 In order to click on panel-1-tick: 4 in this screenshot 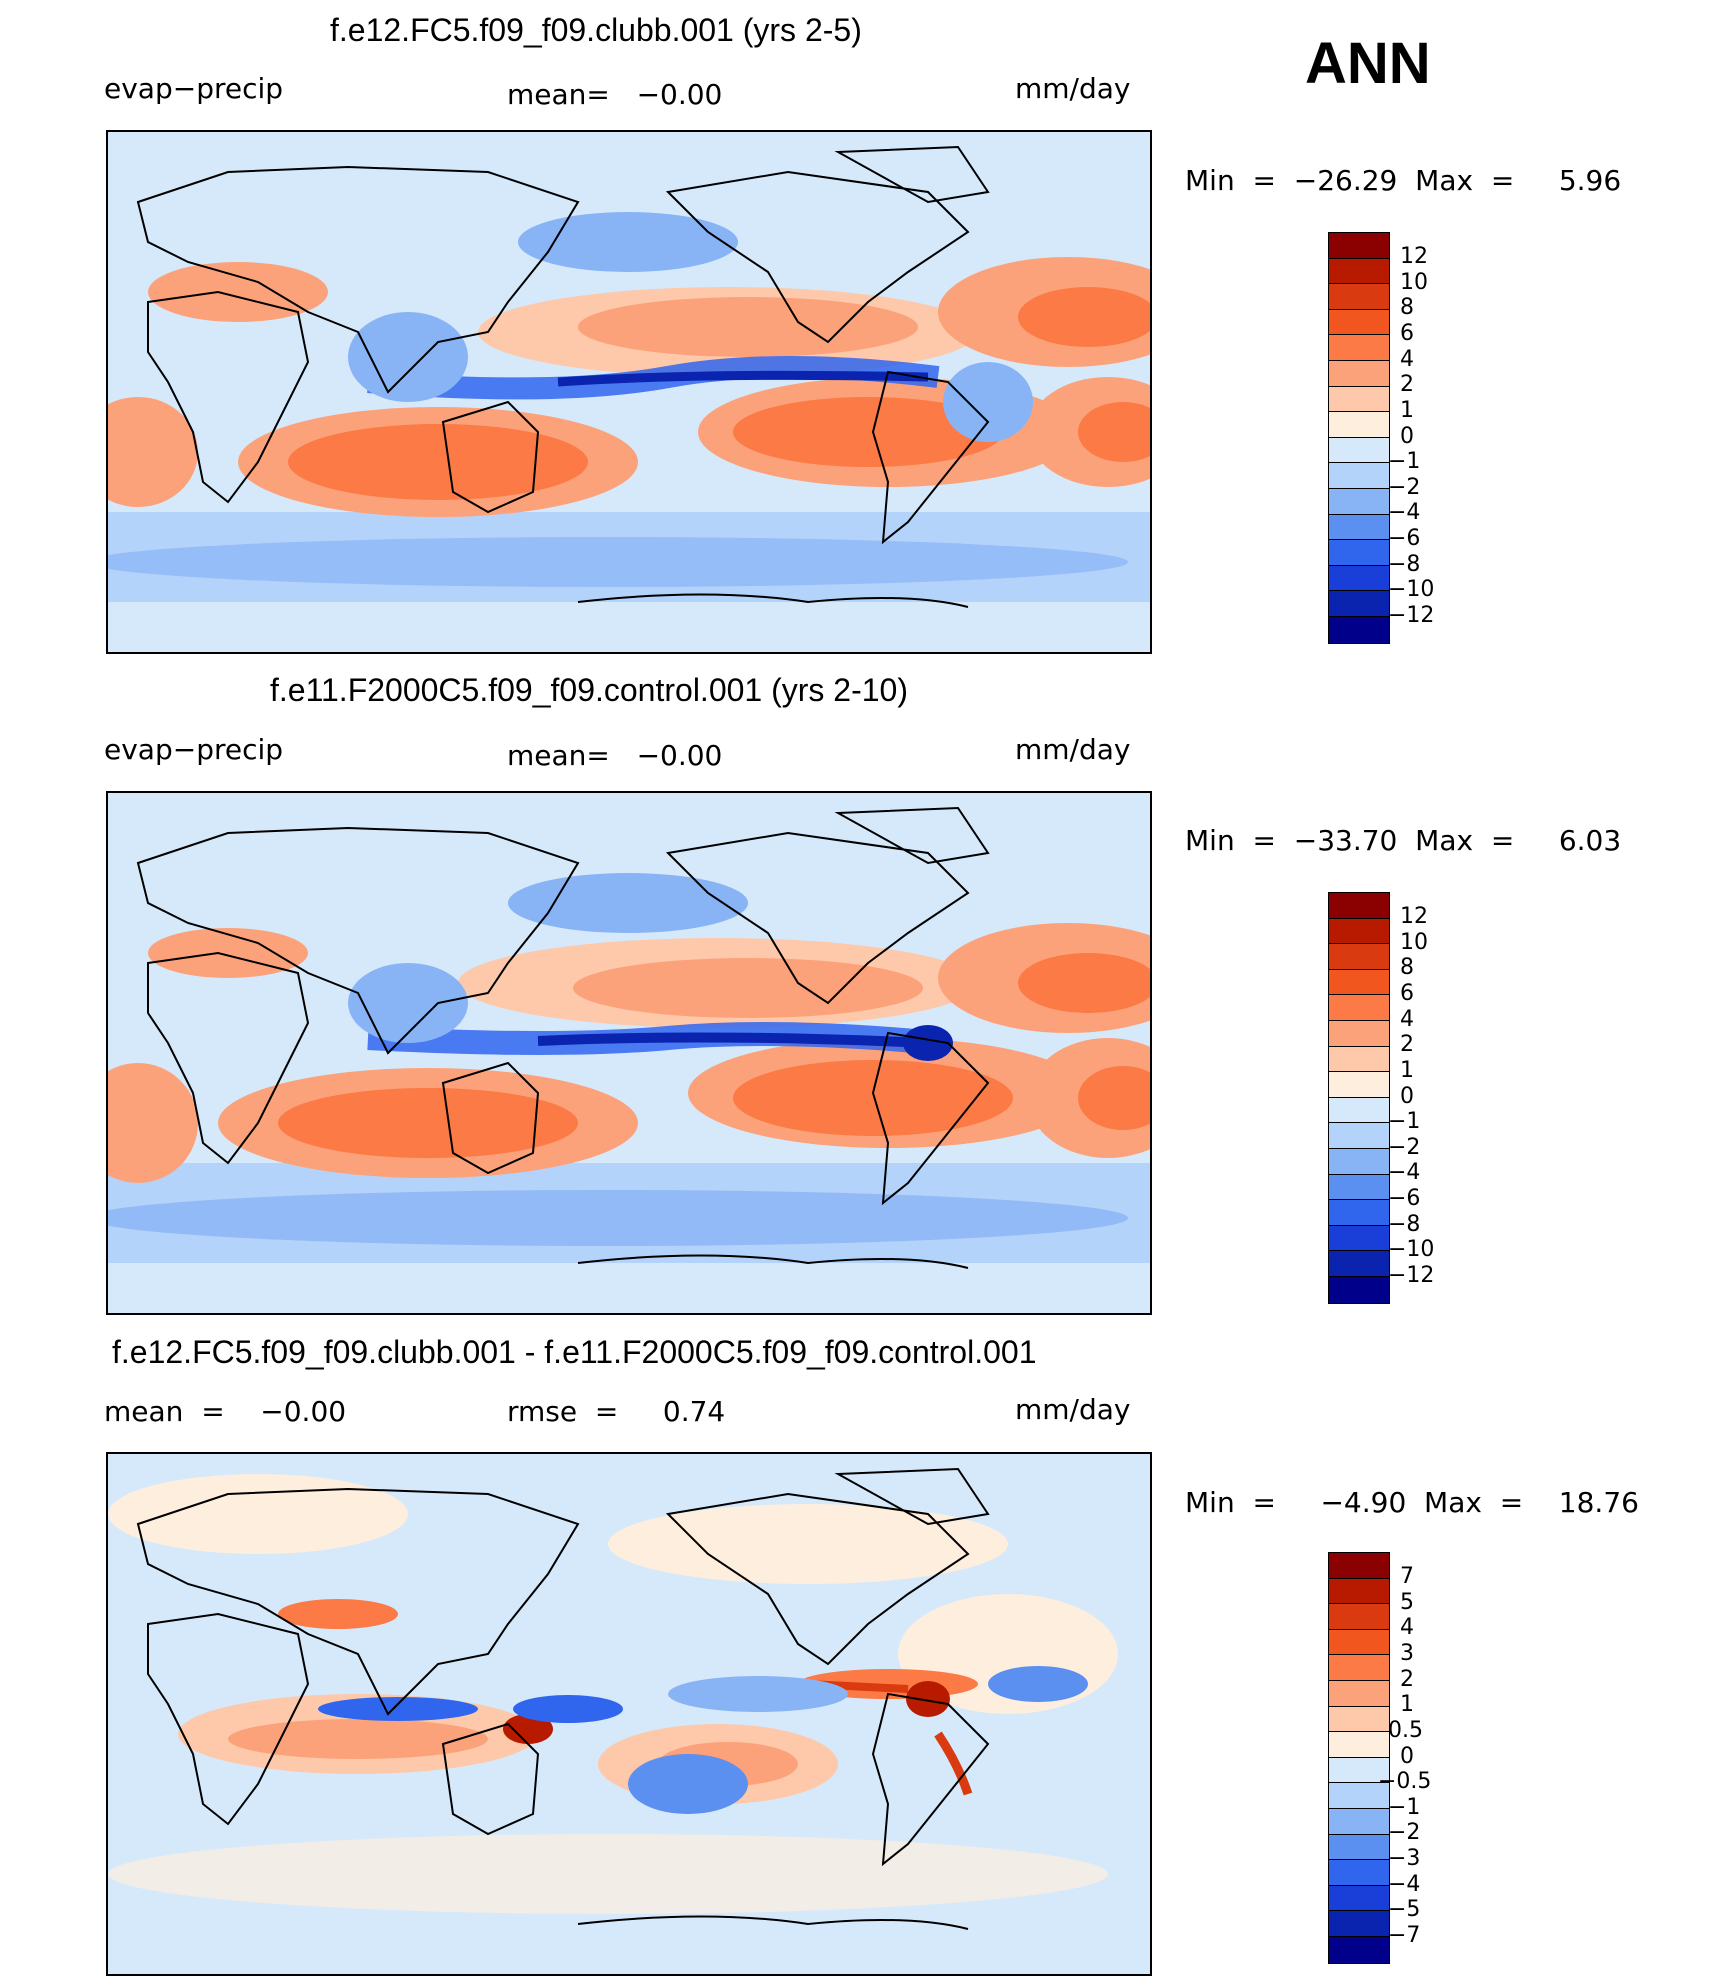, I will do `click(1407, 359)`.